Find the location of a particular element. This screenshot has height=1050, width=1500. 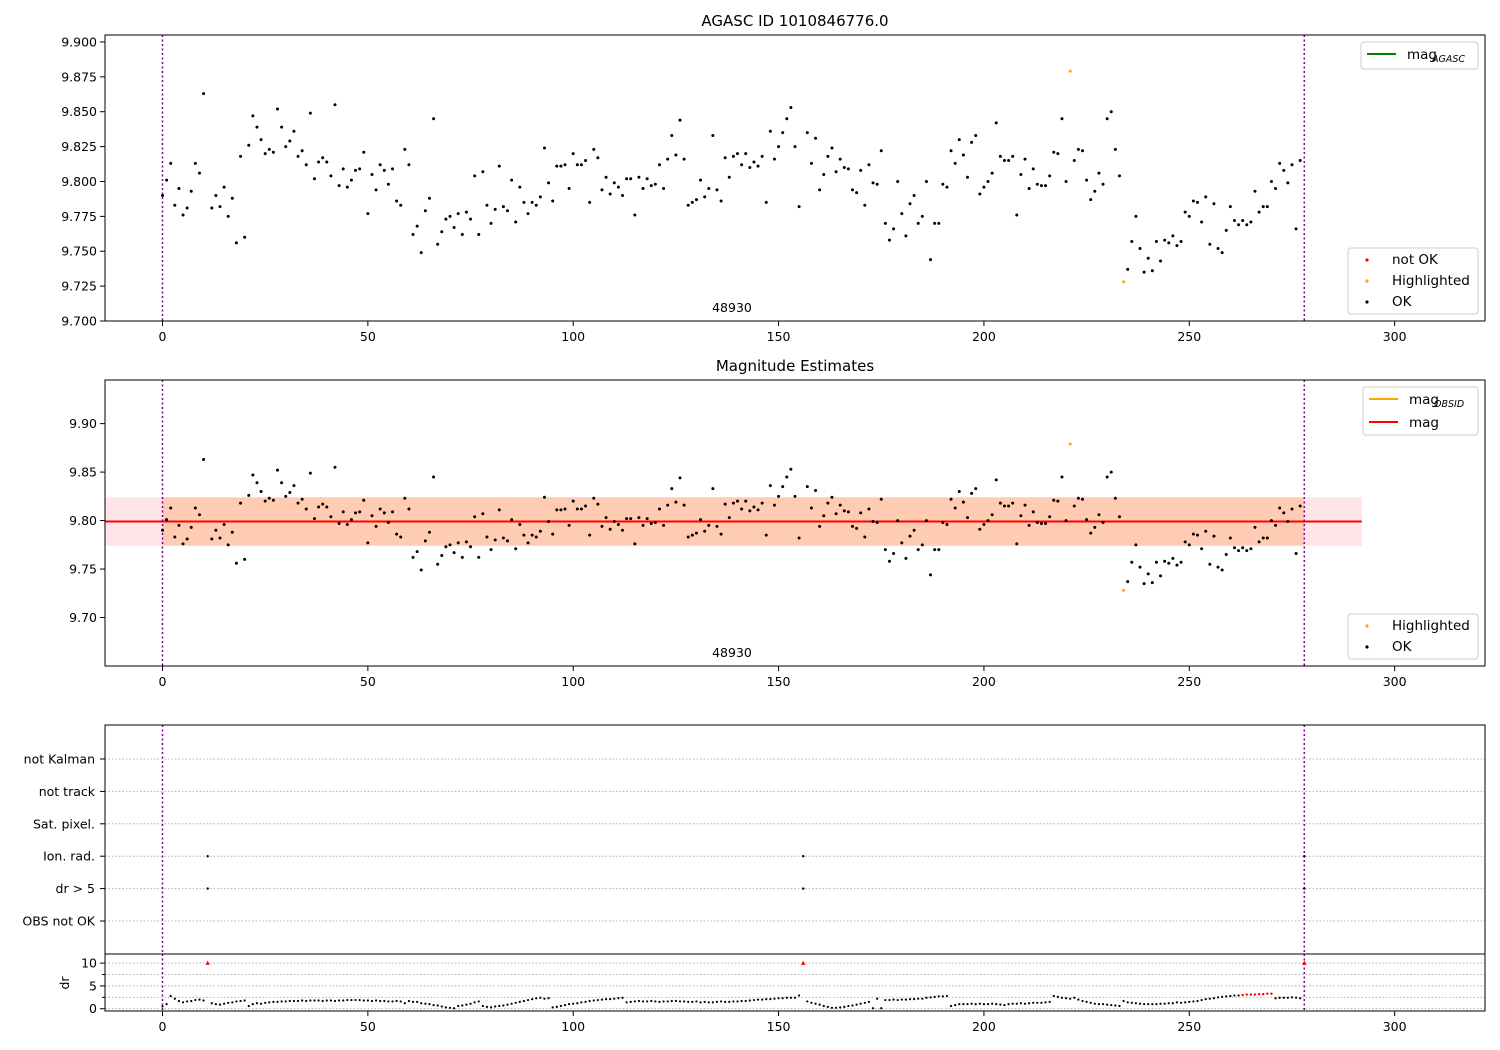

dr-axis-label: dr is located at coordinates (64, 983).